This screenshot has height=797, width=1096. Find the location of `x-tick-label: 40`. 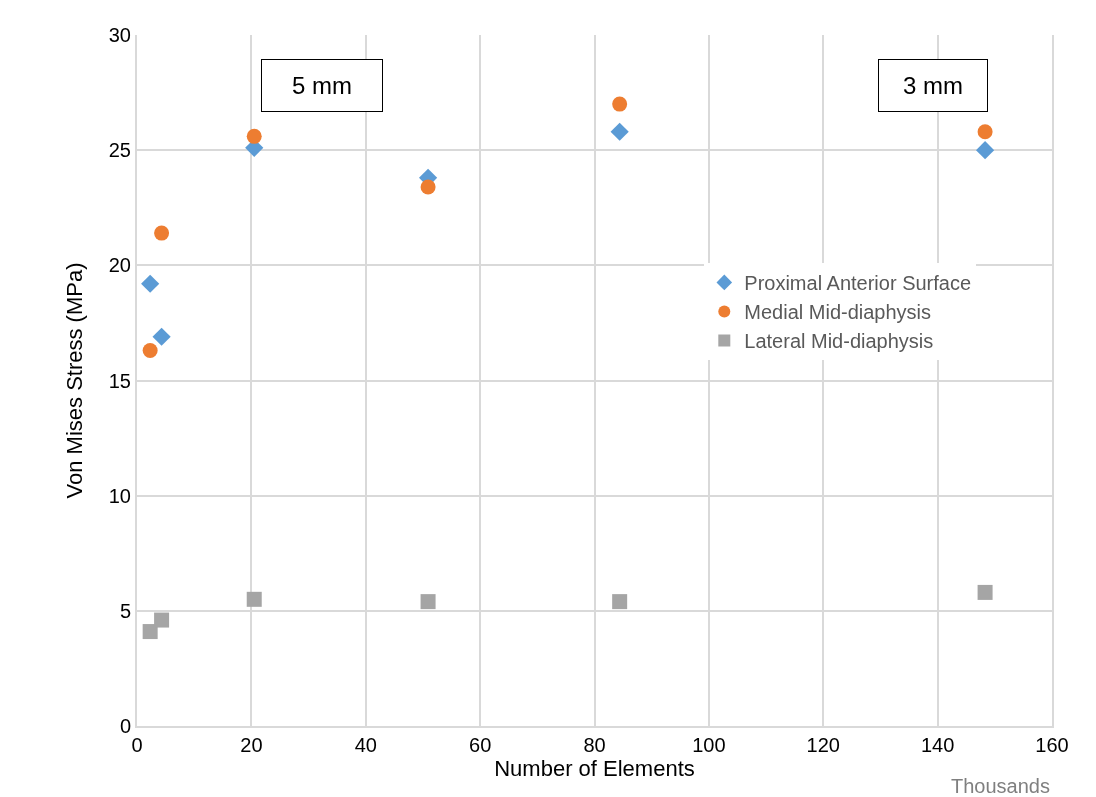

x-tick-label: 40 is located at coordinates (365, 745).